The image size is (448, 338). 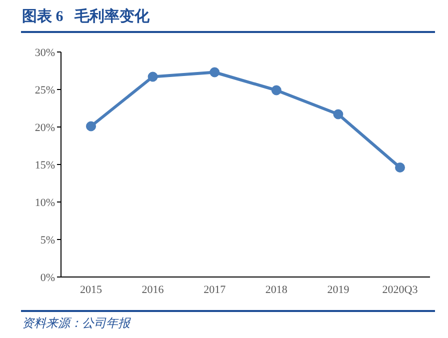 What do you see at coordinates (44, 202) in the screenshot?
I see `y-tick-label: 10%` at bounding box center [44, 202].